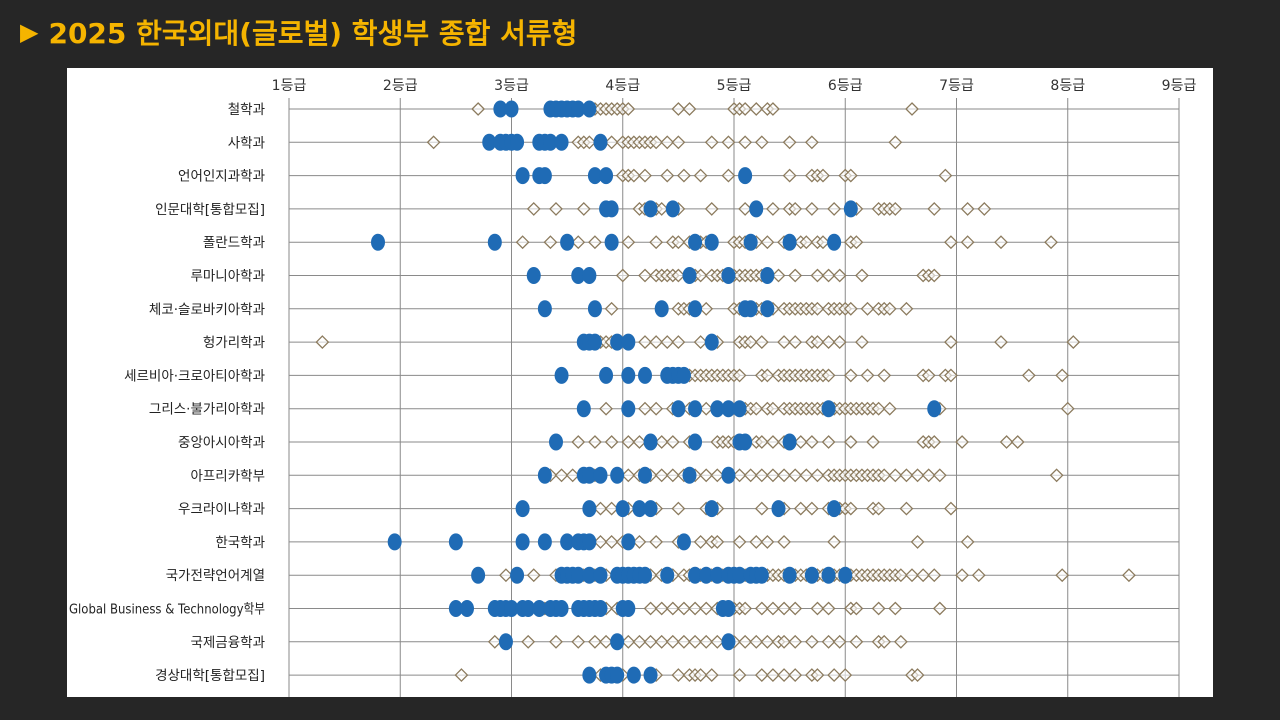 This screenshot has width=1280, height=720. I want to click on x-tick-label: 9등급, so click(1179, 86).